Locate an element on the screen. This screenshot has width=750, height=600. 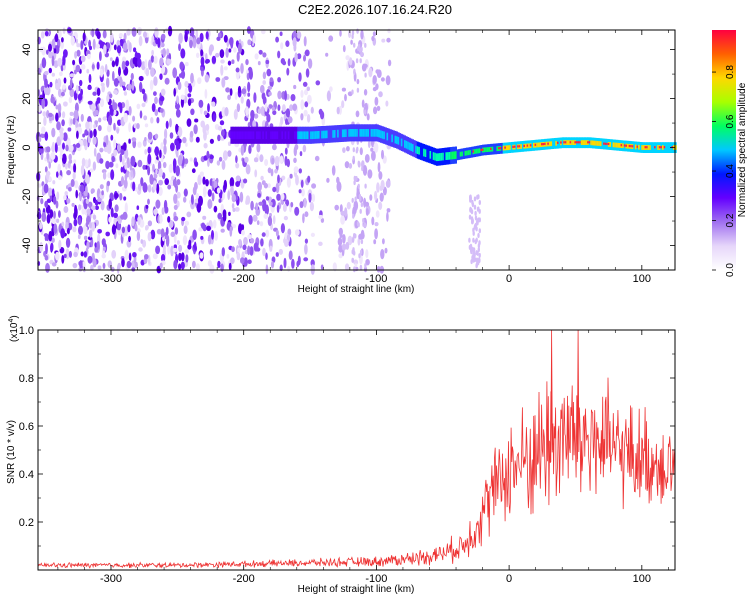
y-tick-label: 20 is located at coordinates (27, 98).